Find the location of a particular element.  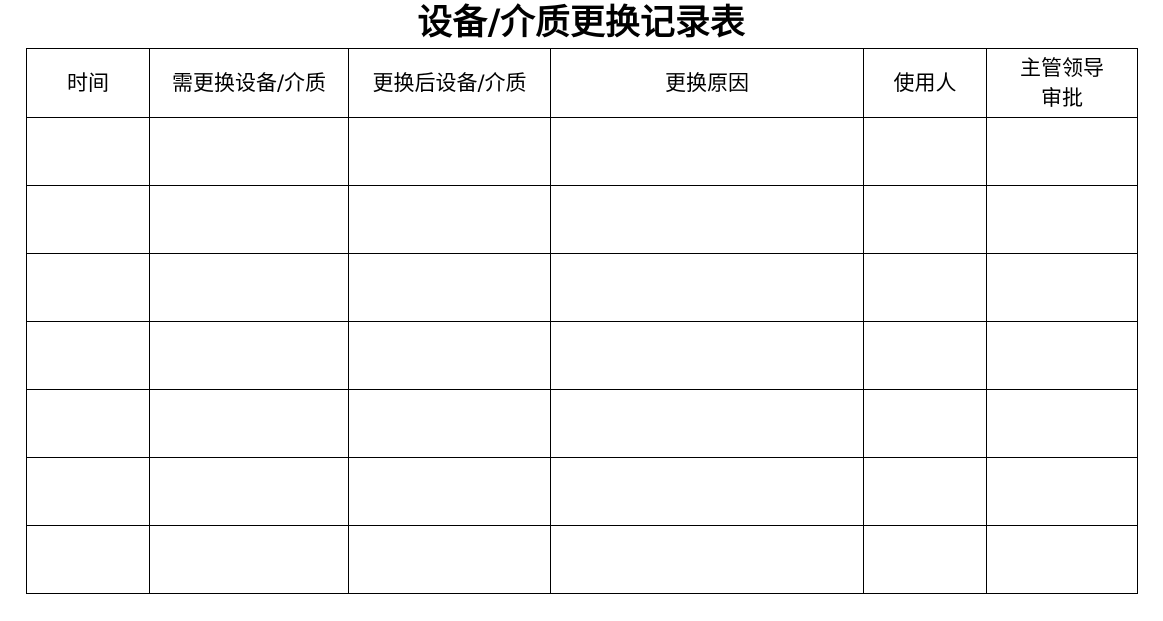

header-approval: 主管领导 审批 is located at coordinates (1062, 83).